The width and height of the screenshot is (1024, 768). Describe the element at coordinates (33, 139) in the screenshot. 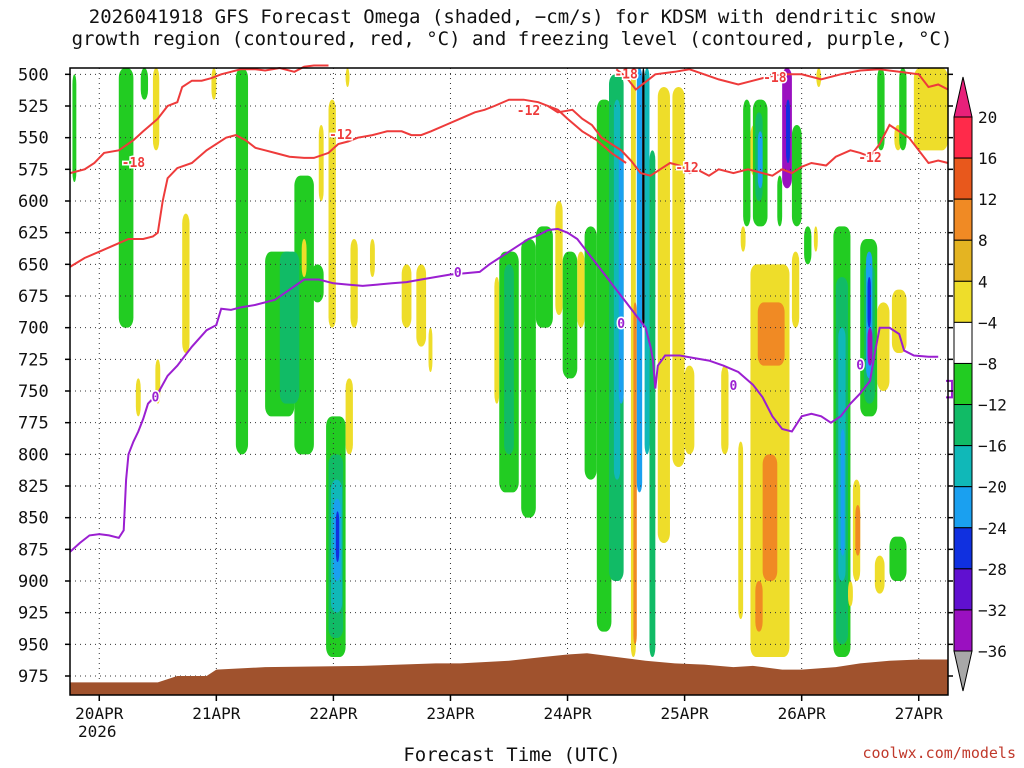

I see `y-tick-label: 550` at that location.